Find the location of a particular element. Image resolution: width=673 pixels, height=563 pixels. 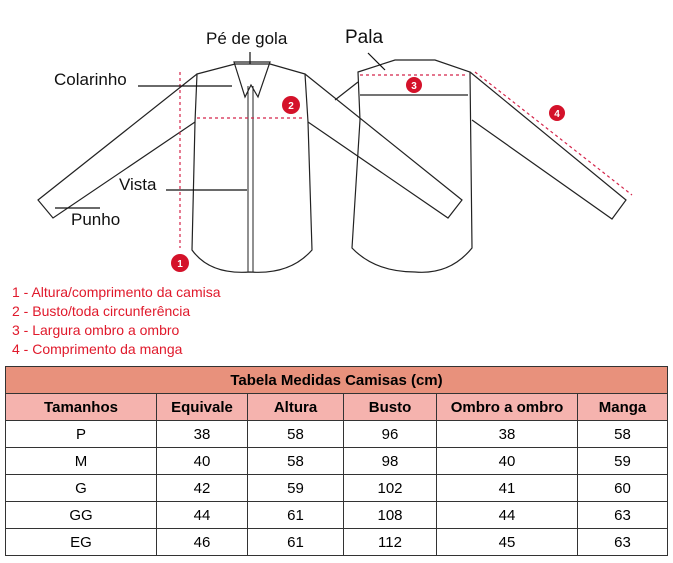

table-cell: 102 is located at coordinates (390, 488).